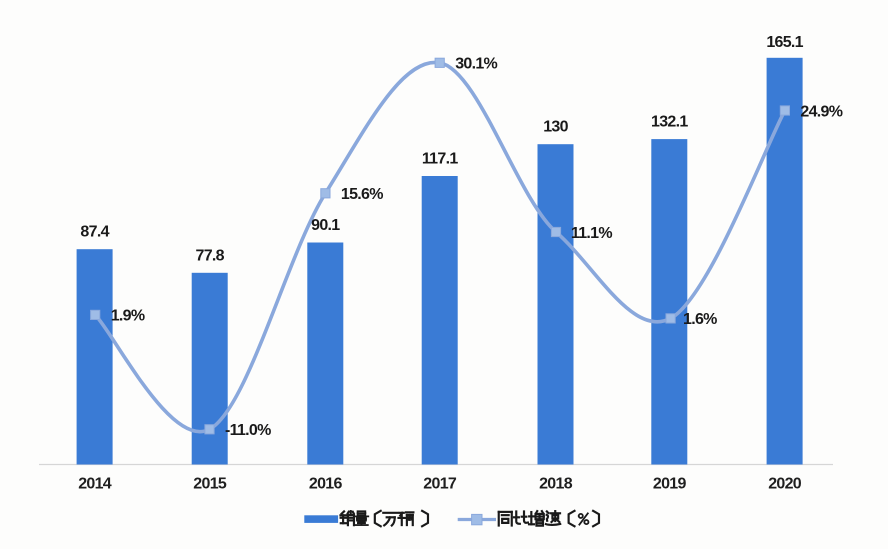 The image size is (888, 549). I want to click on svg-text: 132.1, so click(669, 122).